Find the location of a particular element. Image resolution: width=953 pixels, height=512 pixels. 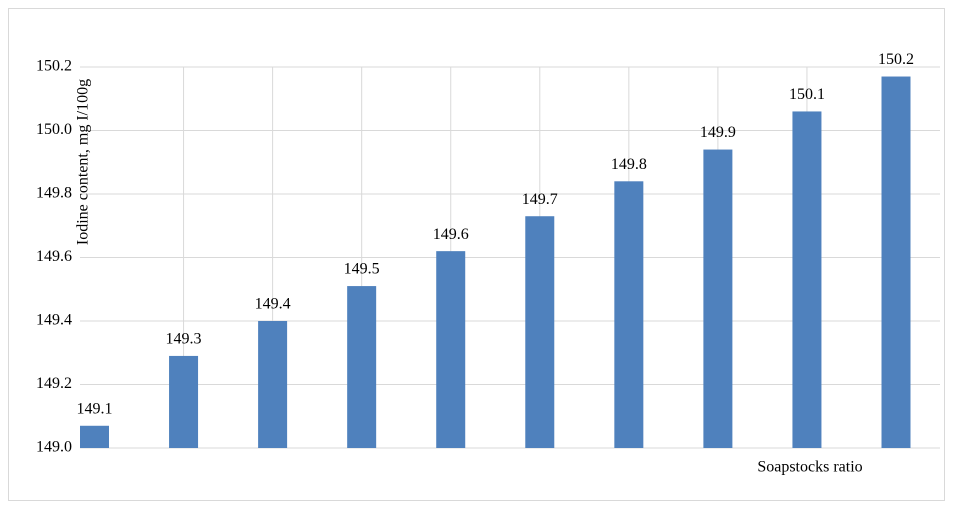

y-axis-title: Iodine content, mg I/100g is located at coordinates (83, 162).